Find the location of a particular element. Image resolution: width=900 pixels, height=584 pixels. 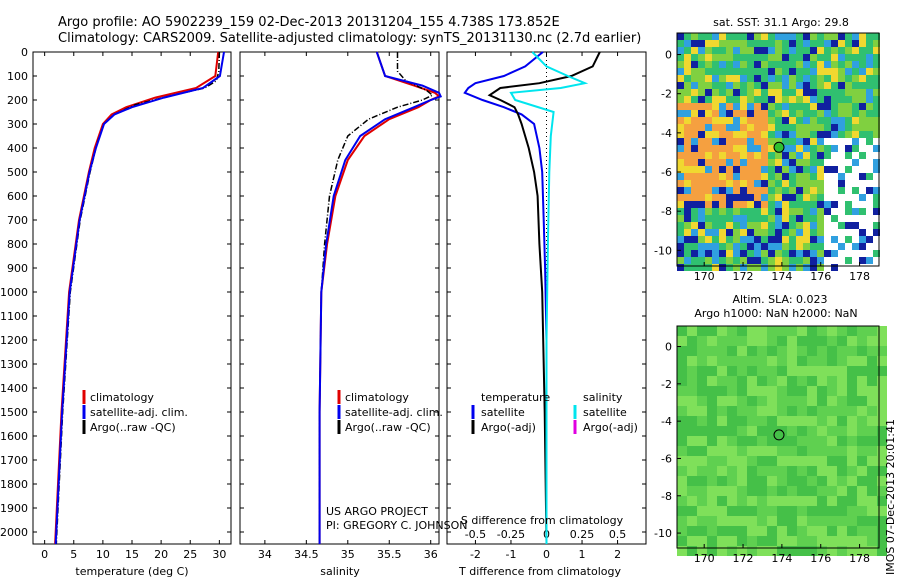

xtick-label: 20 is located at coordinates (161, 554).